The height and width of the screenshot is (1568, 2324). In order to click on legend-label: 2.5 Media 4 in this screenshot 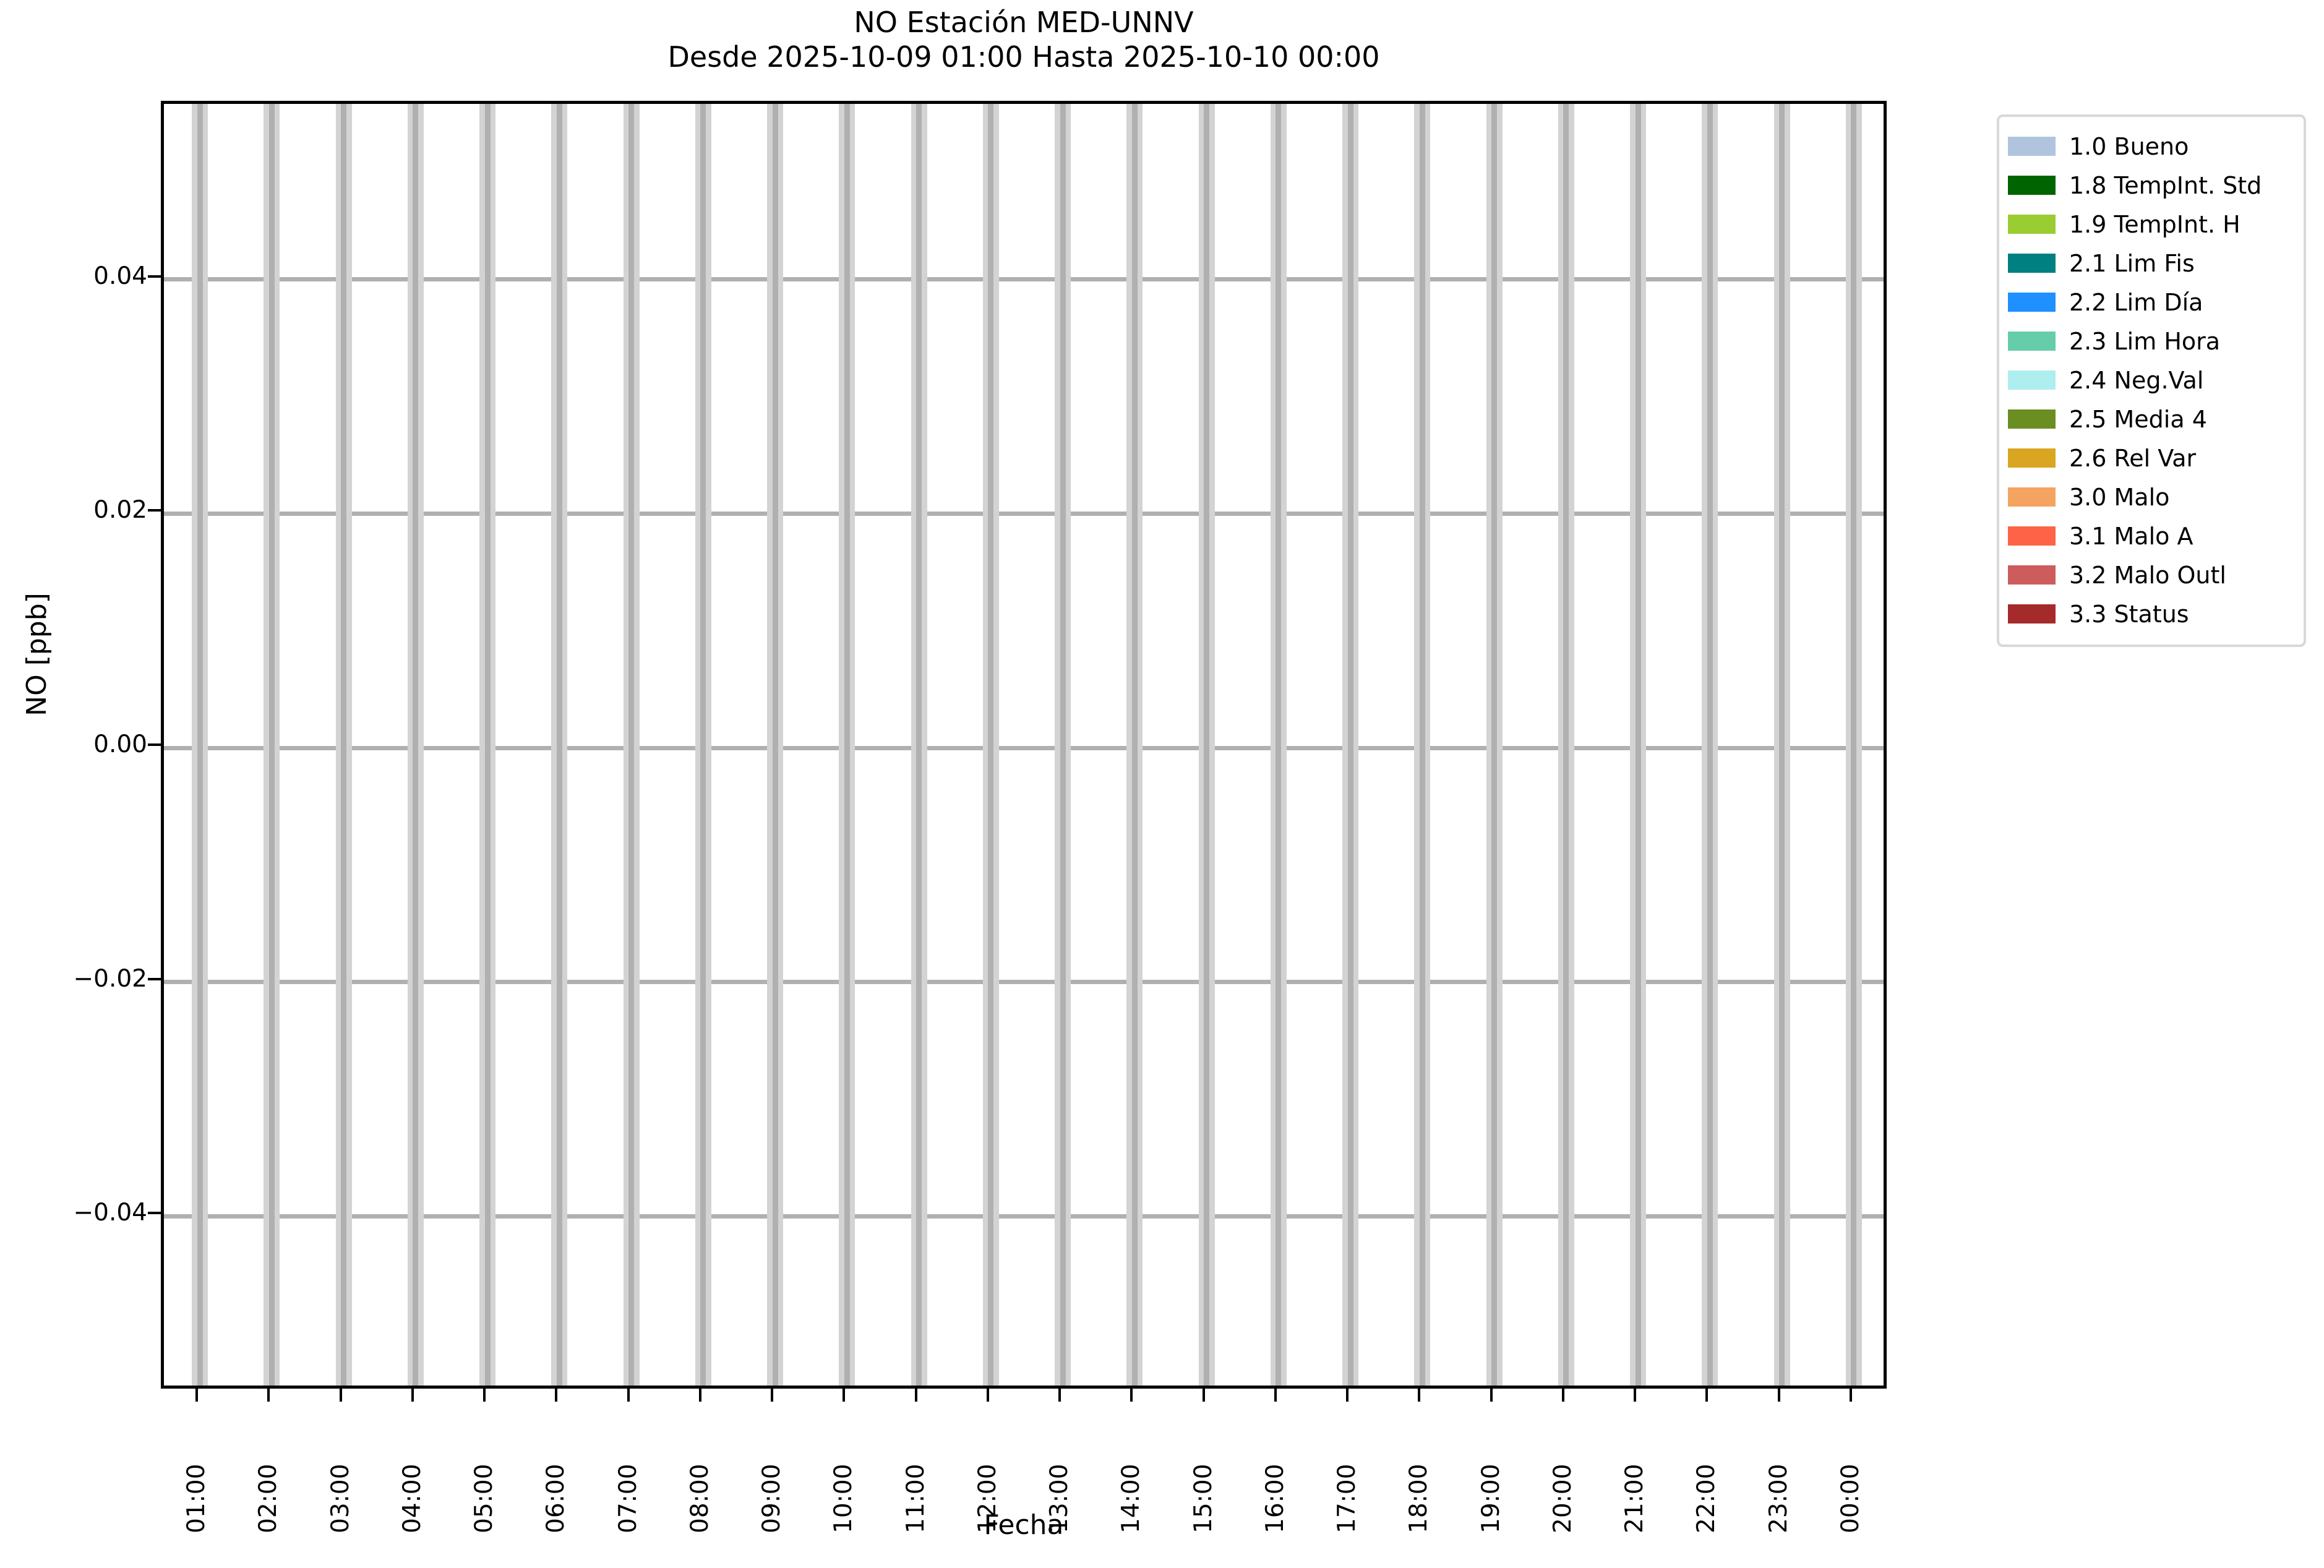, I will do `click(2138, 419)`.